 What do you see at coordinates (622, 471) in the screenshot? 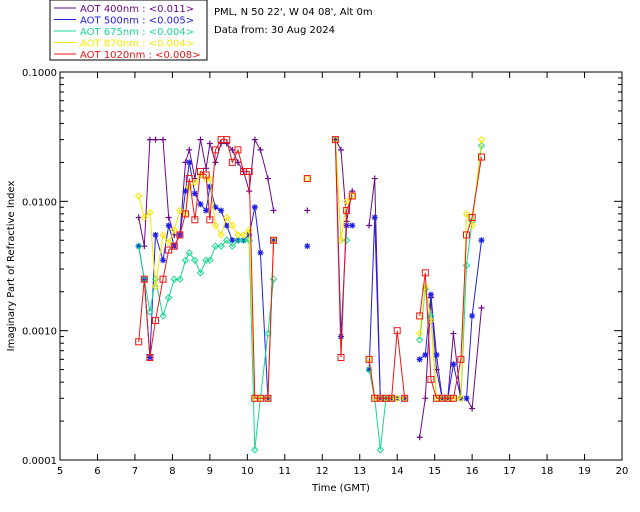
I see `x-tick-label: 20` at bounding box center [622, 471].